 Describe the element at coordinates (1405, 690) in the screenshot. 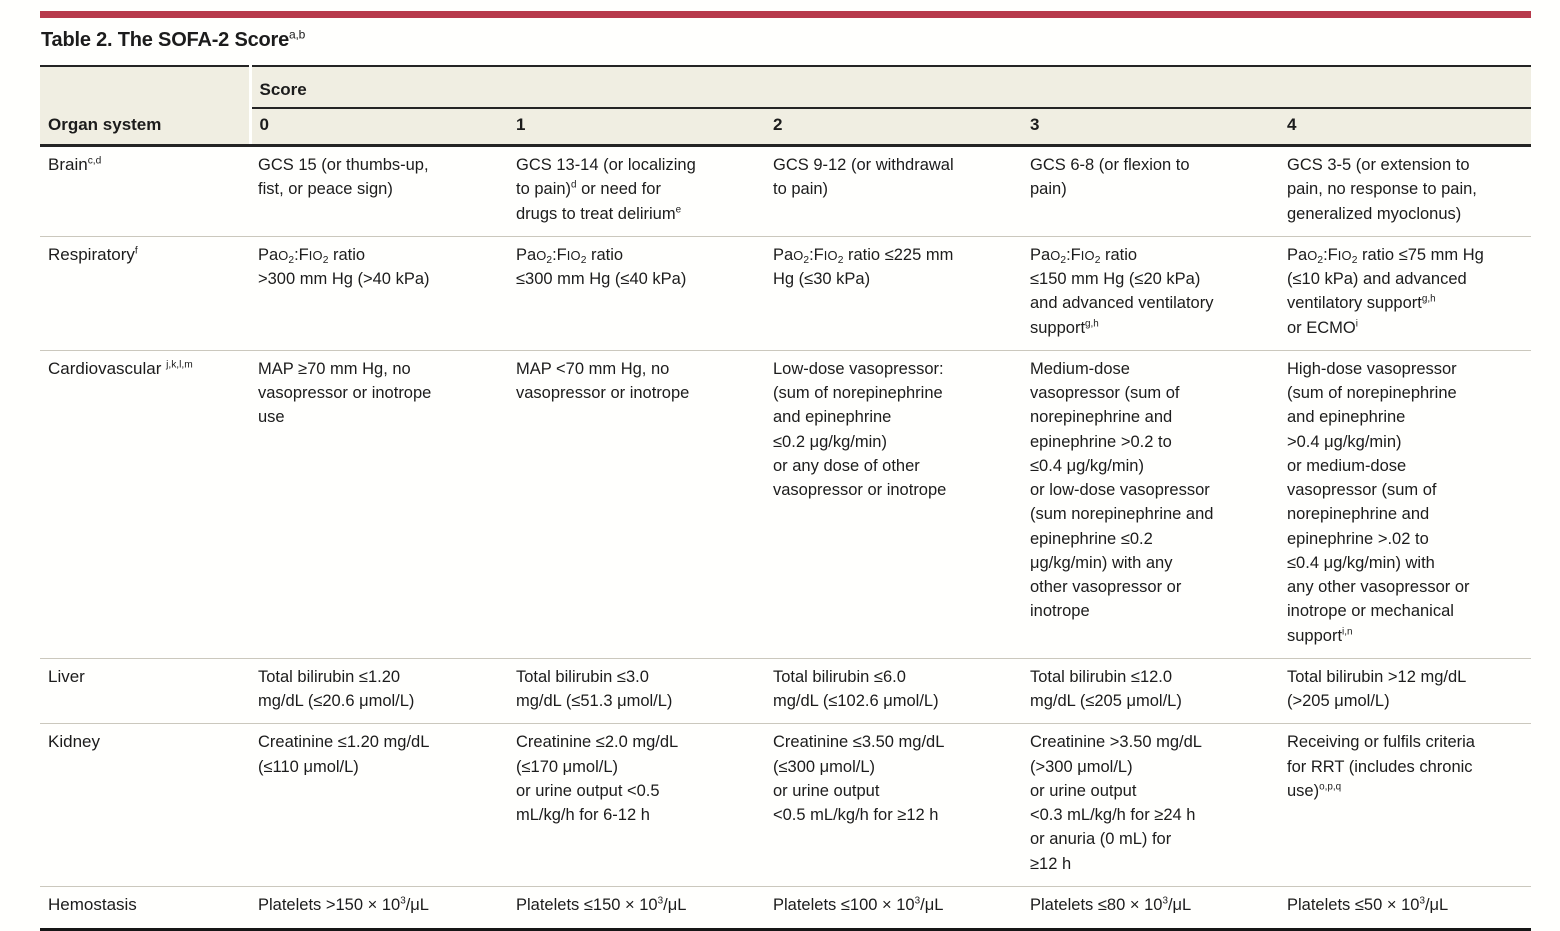

I see `score-cell: Total bilirubin >12 mg/dL (>205 μmol/L)` at that location.